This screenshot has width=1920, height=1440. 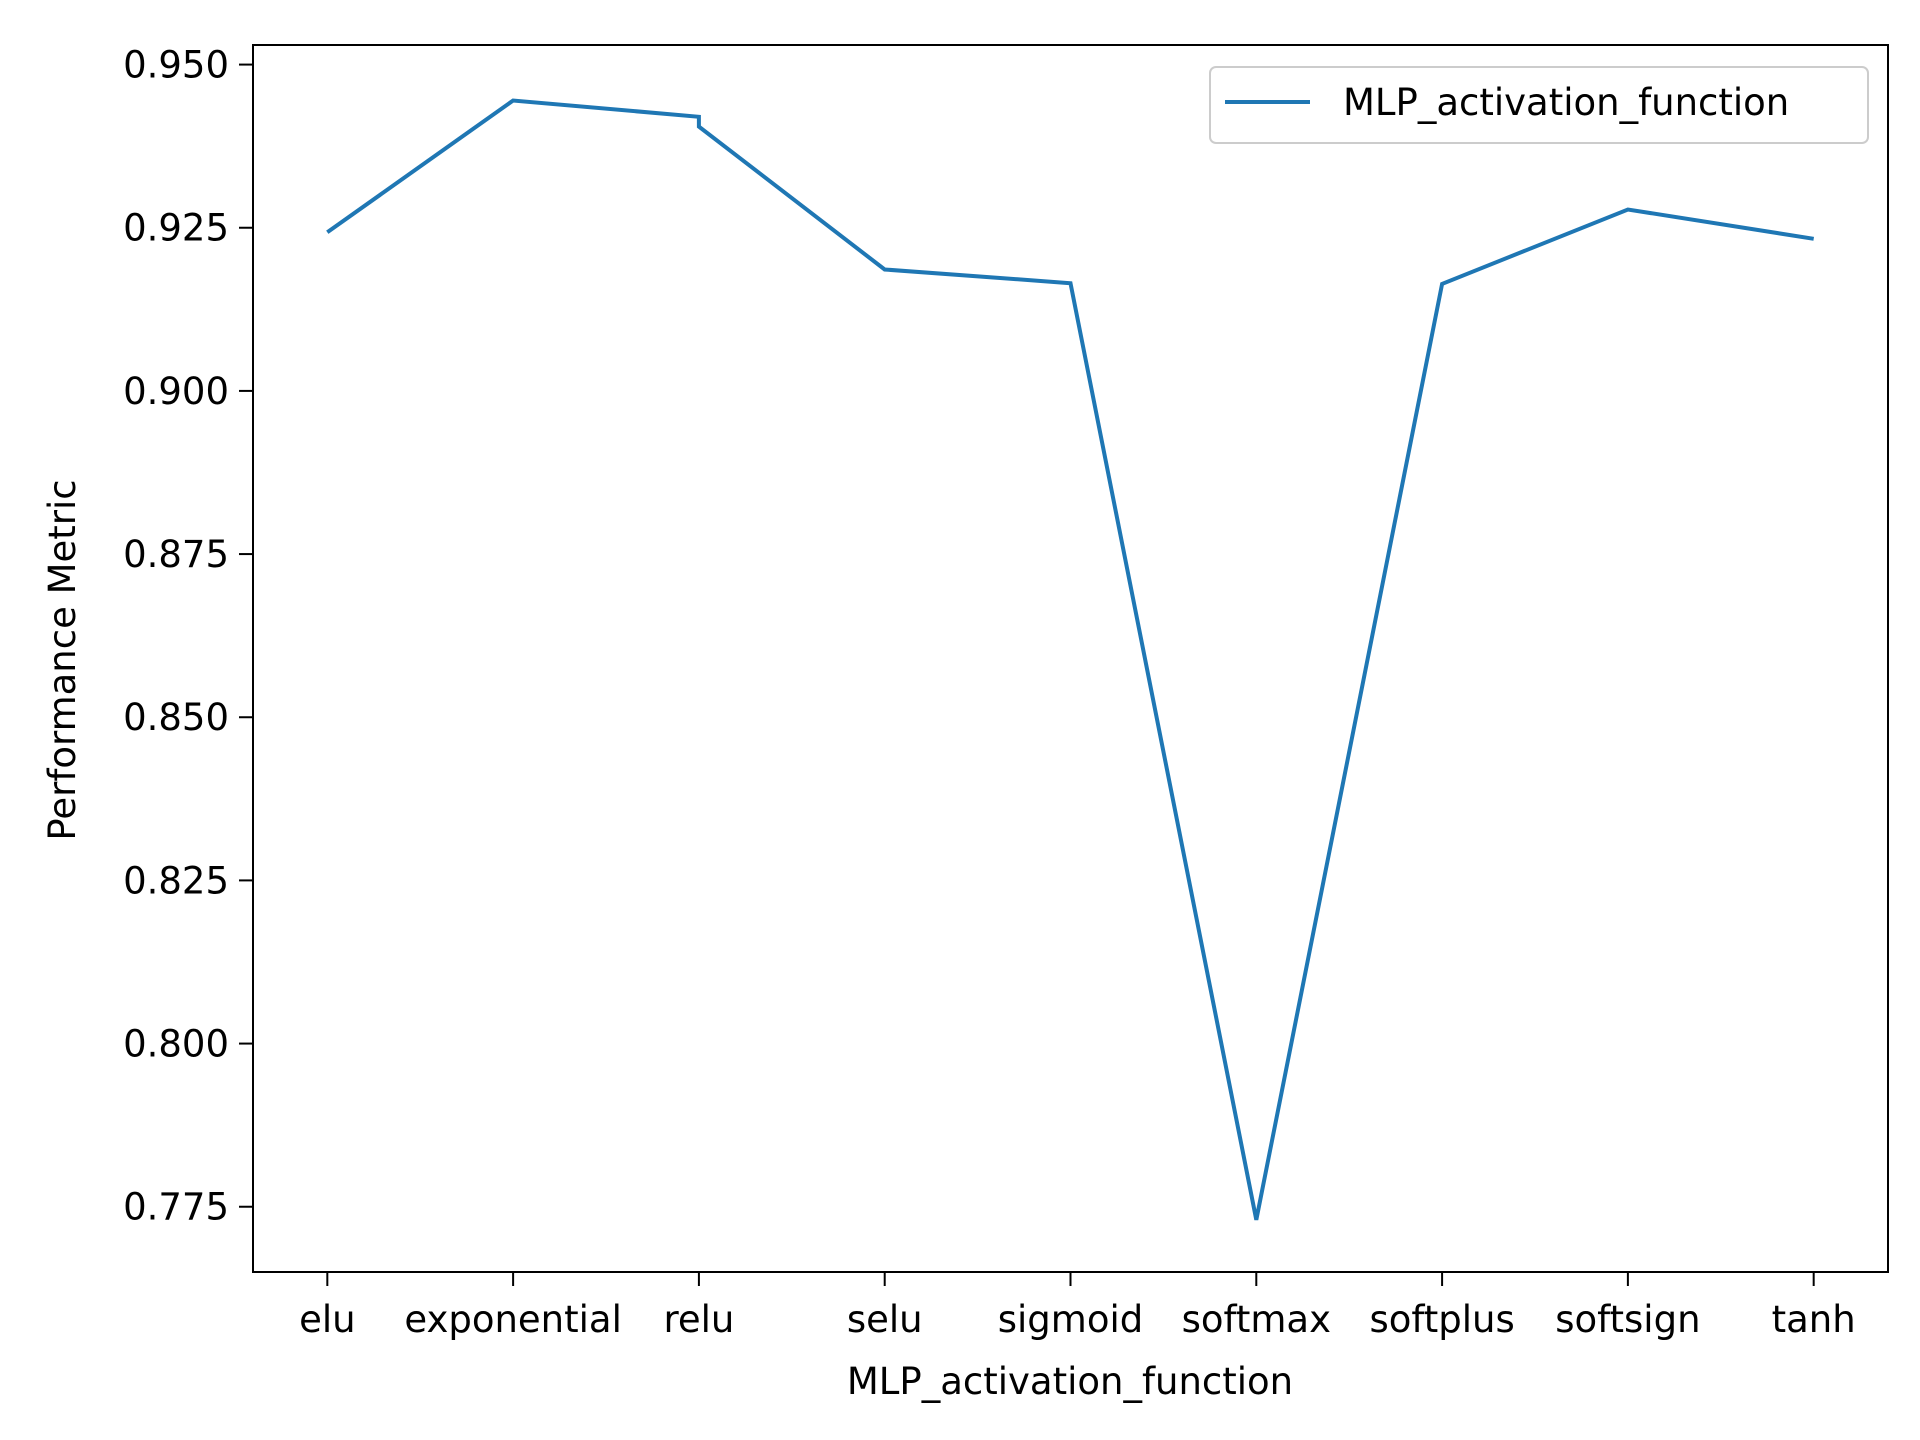 What do you see at coordinates (1627, 1319) in the screenshot?
I see `x-tick-label: softsign` at bounding box center [1627, 1319].